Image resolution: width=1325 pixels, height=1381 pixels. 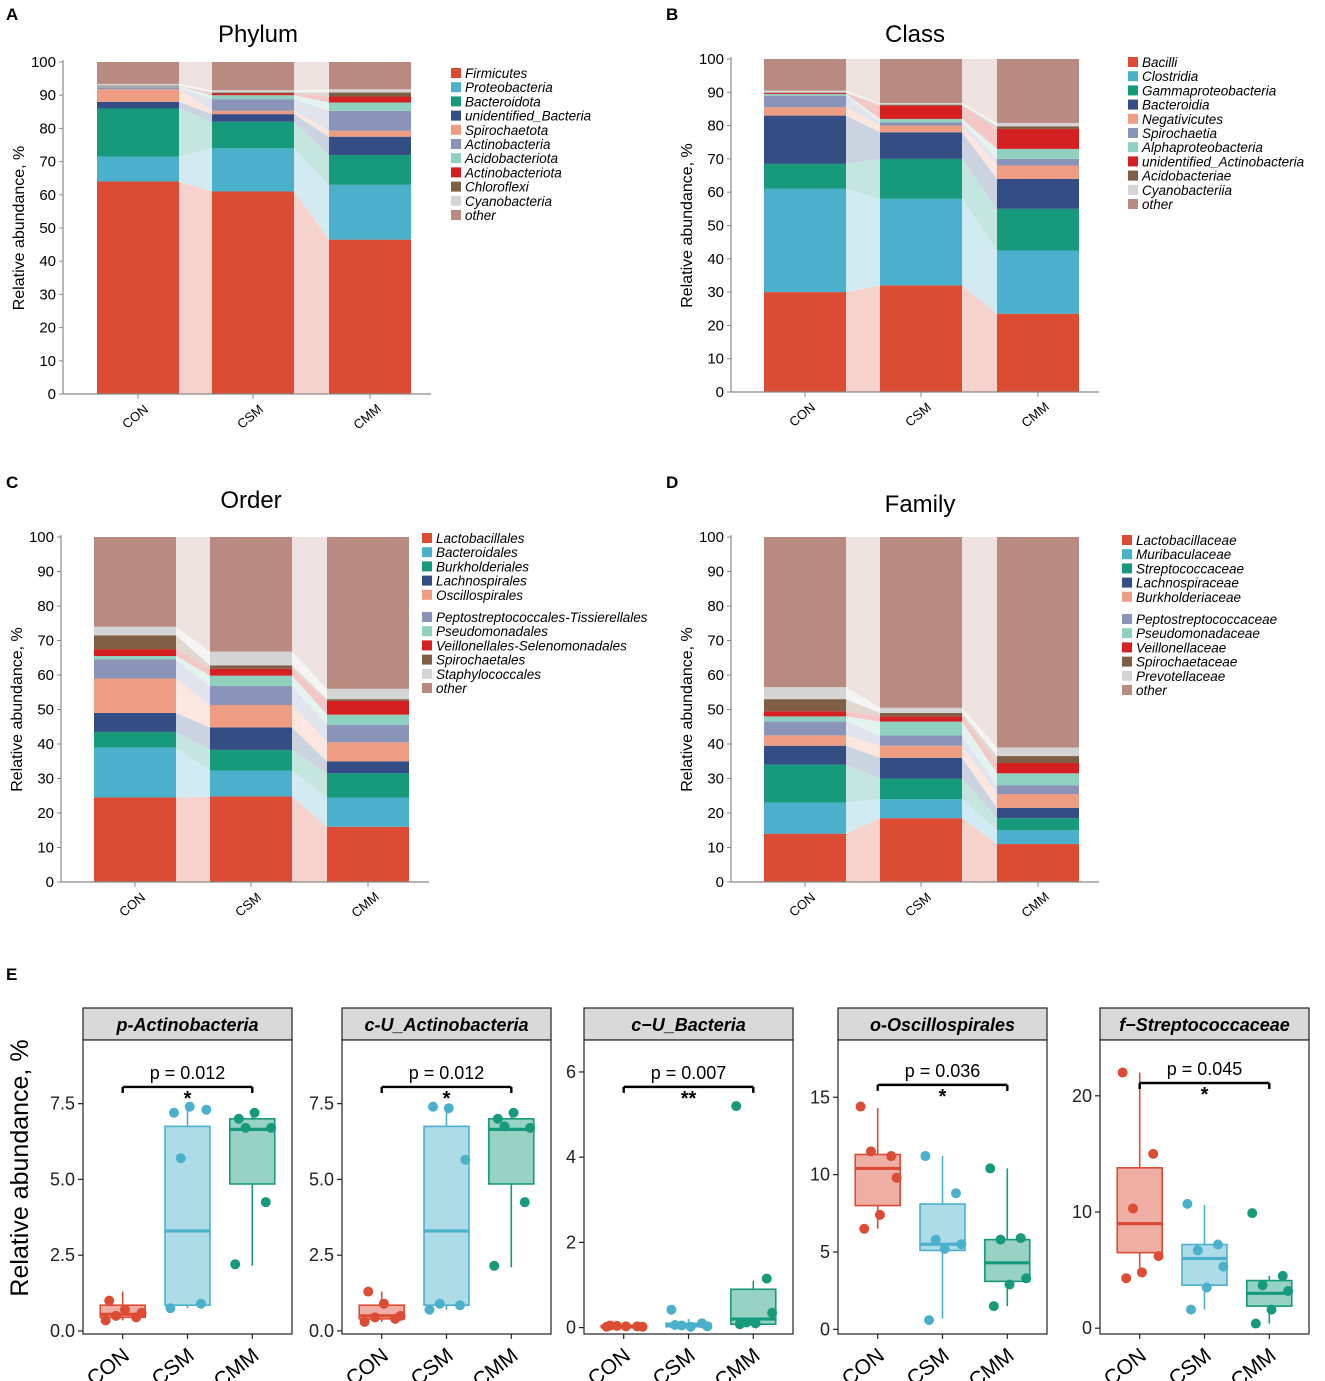 I want to click on box-cmm, so click(x=1270, y=1268).